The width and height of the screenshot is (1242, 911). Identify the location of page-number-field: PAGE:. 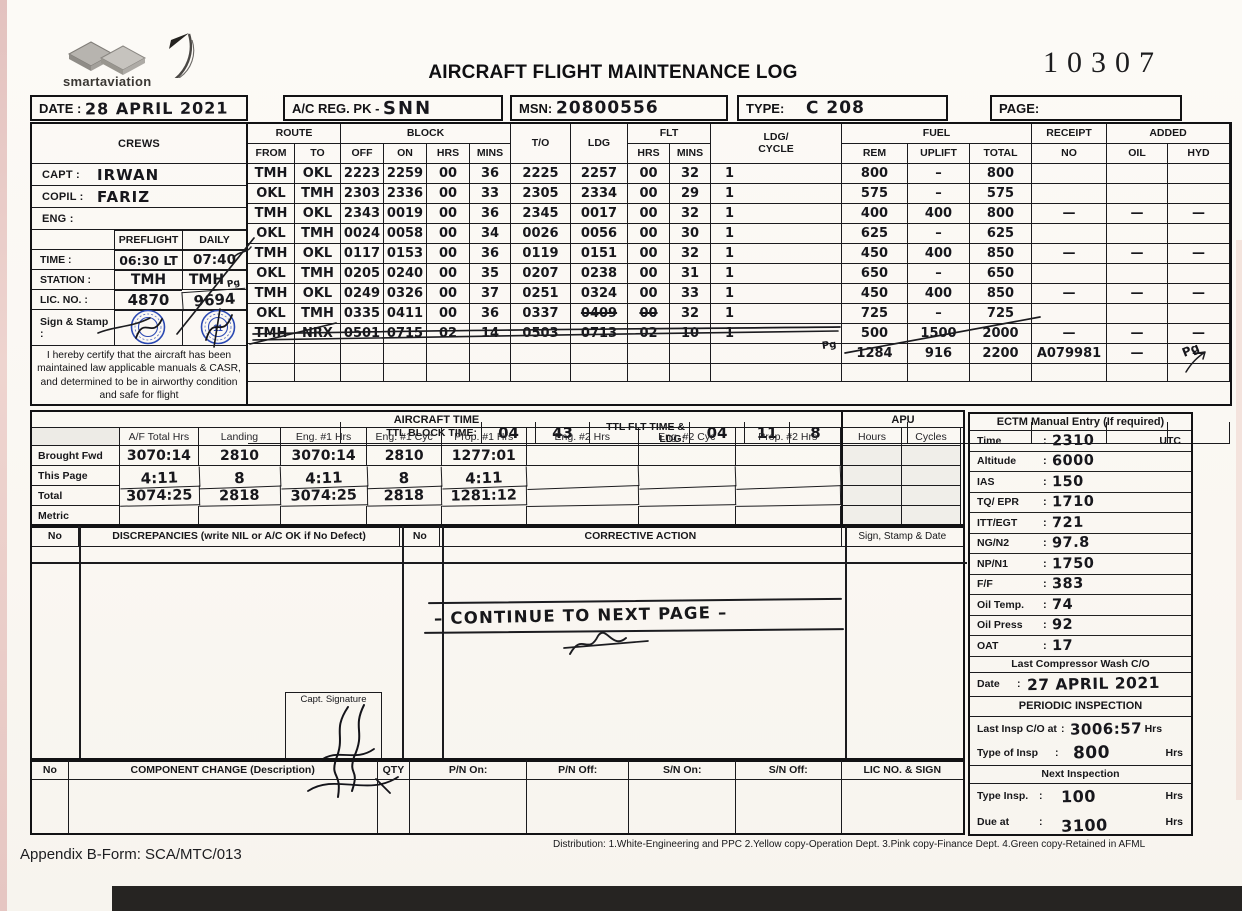
(1086, 108).